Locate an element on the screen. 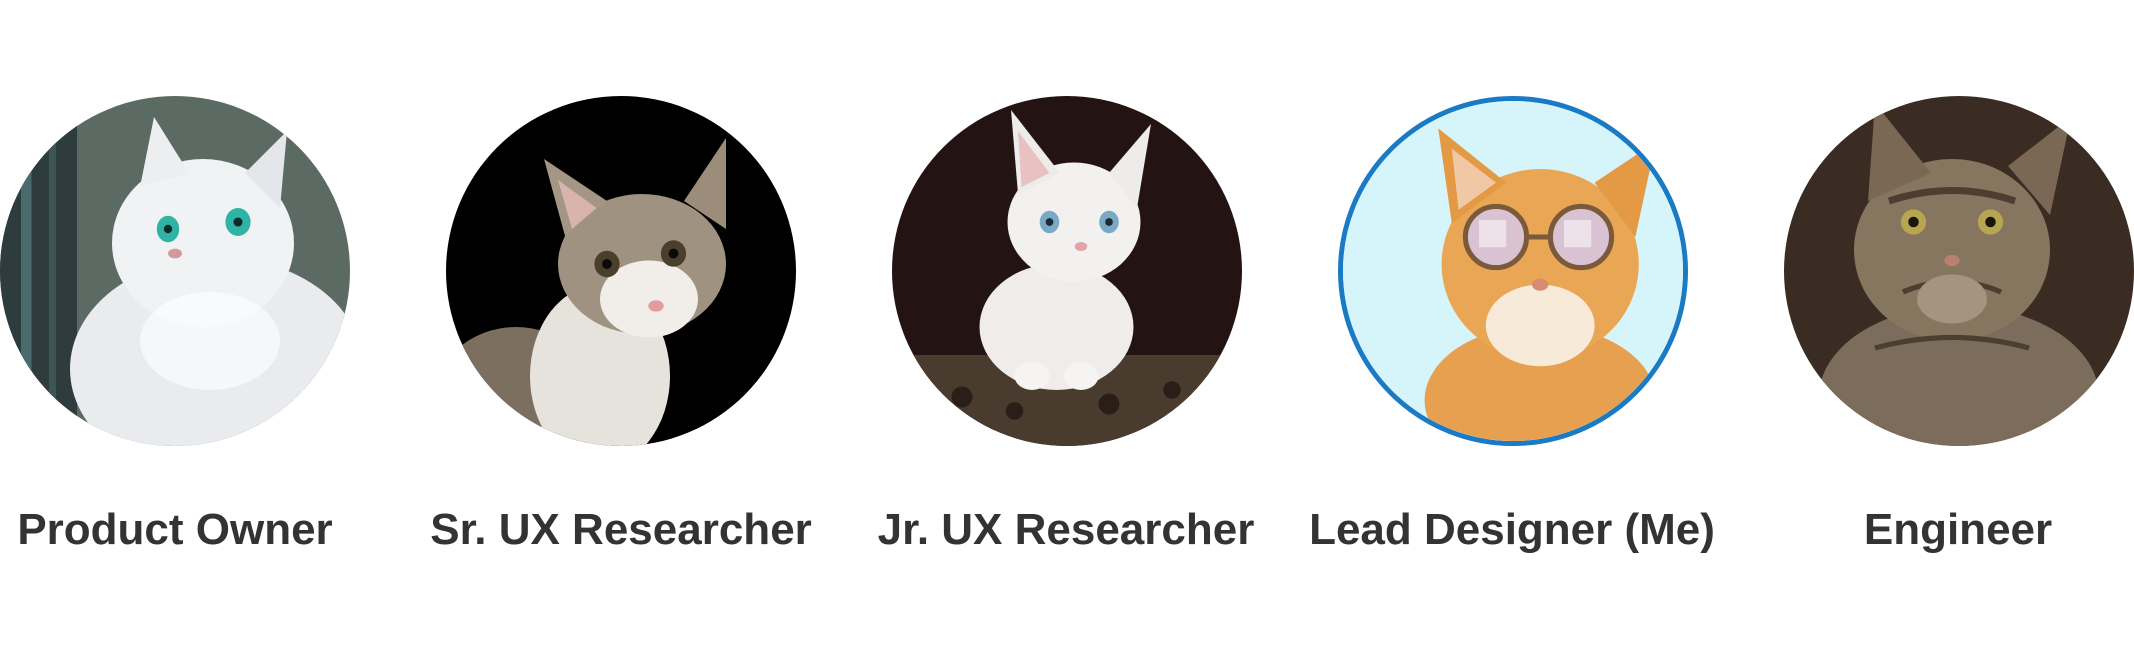 This screenshot has height=654, width=2134. tabby-cat-image is located at coordinates (1959, 271).